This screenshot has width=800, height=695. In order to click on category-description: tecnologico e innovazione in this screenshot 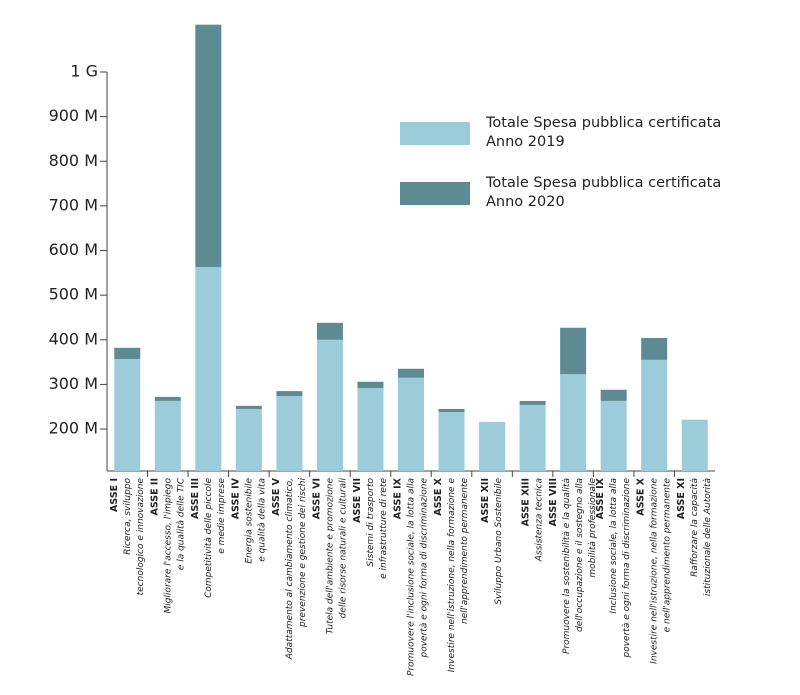, I will do `click(141, 537)`.